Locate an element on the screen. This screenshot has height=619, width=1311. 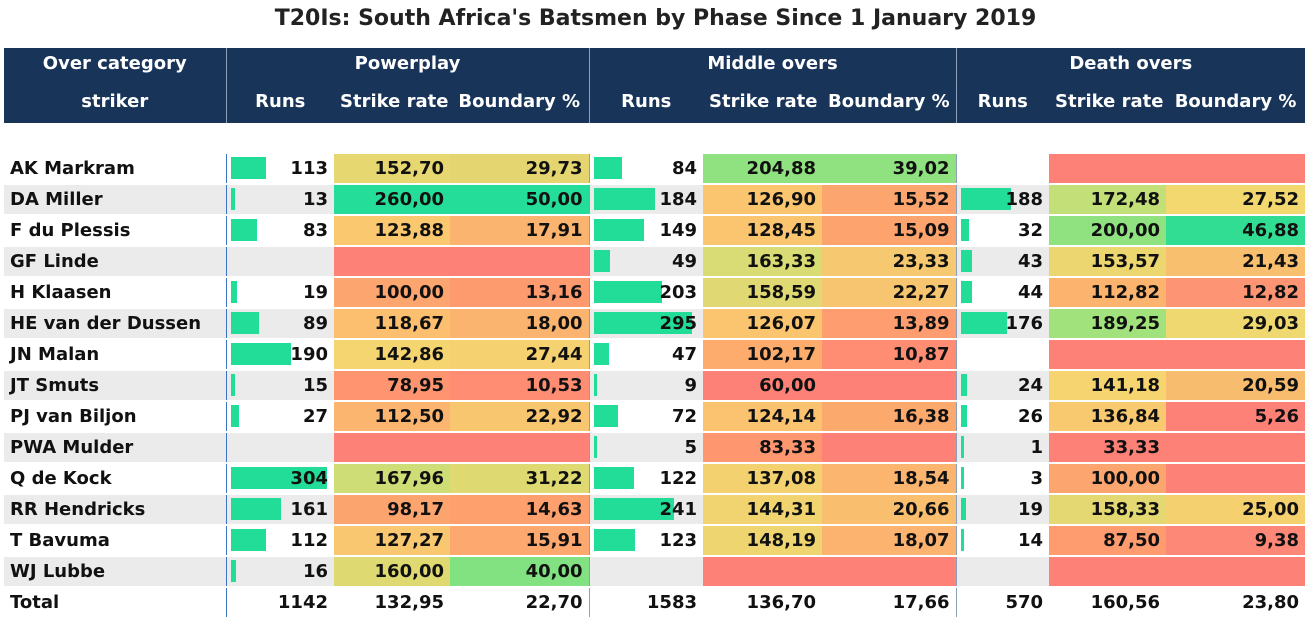
pp-strike-rate-cell: 100,00 is located at coordinates (392, 293).